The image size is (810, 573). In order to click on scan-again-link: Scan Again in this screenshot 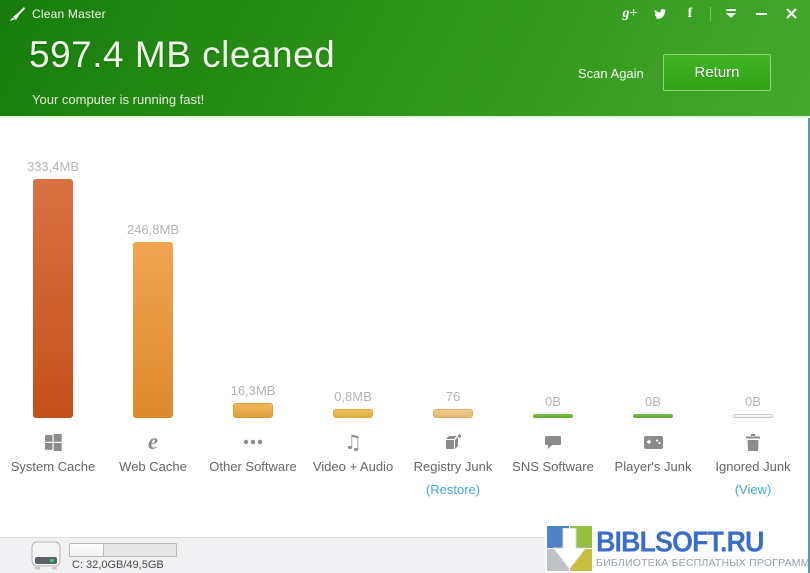, I will do `click(611, 73)`.